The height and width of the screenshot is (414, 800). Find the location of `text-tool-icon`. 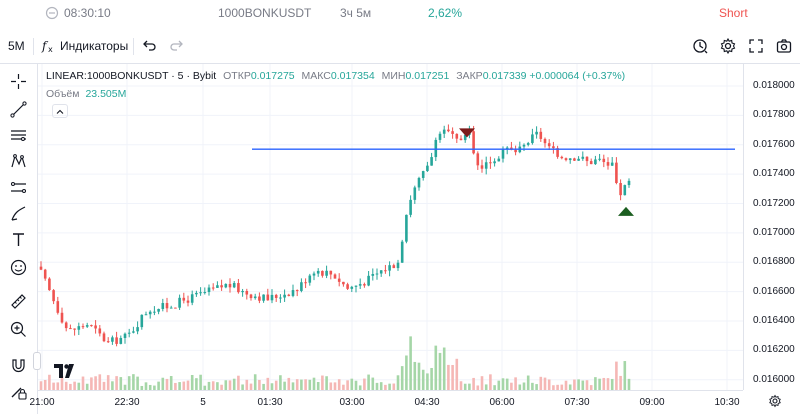

text-tool-icon is located at coordinates (18, 239).